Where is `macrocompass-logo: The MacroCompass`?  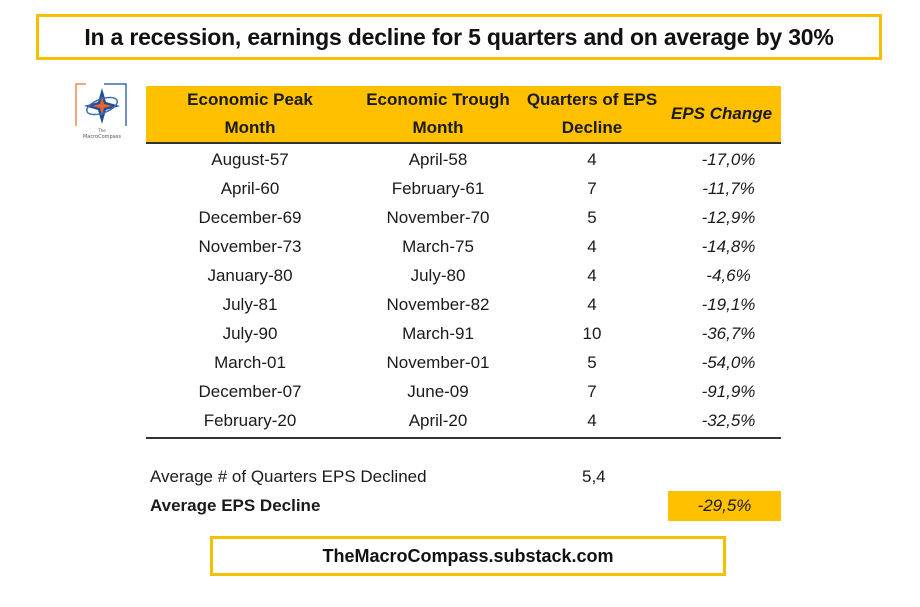 macrocompass-logo: The MacroCompass is located at coordinates (102, 111).